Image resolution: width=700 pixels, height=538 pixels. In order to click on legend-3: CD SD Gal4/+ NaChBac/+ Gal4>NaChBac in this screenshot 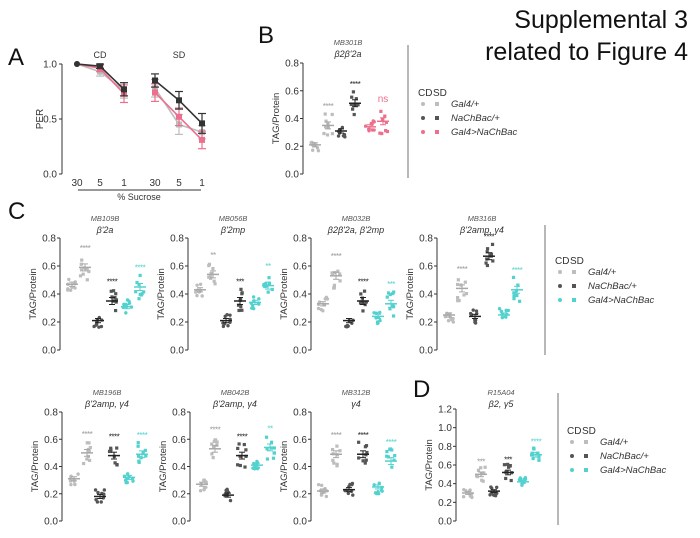, I will do `click(612, 459)`.